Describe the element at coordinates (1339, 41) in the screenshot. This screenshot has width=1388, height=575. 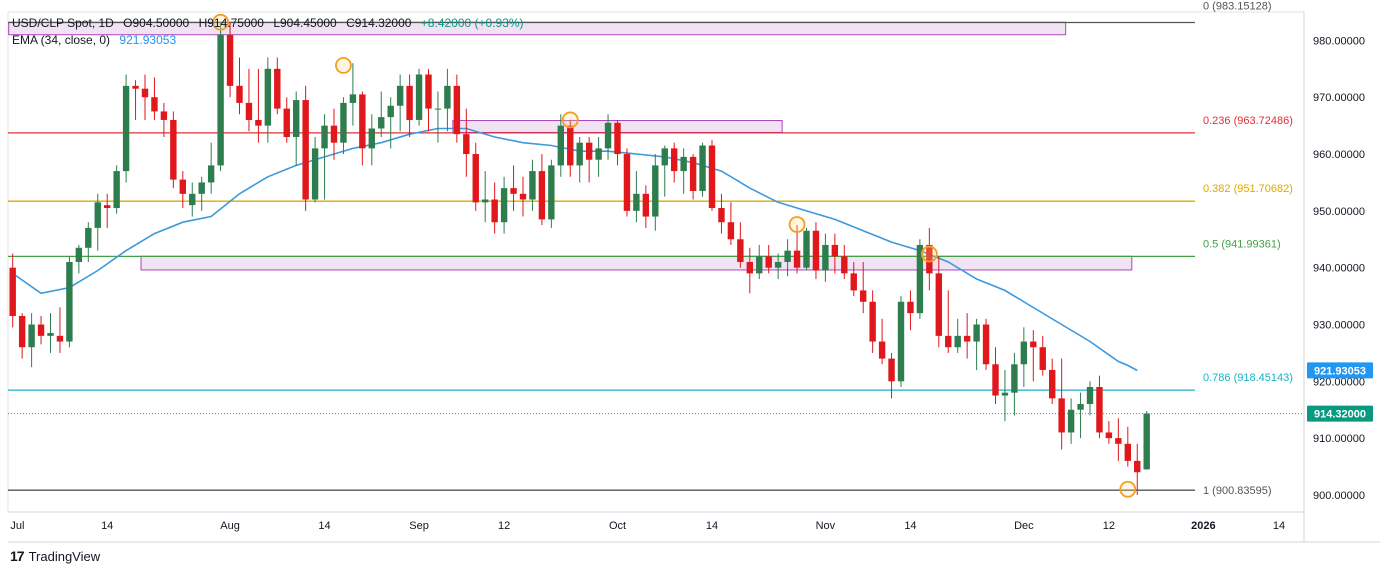
I see `y-tick-label: 980.00000` at that location.